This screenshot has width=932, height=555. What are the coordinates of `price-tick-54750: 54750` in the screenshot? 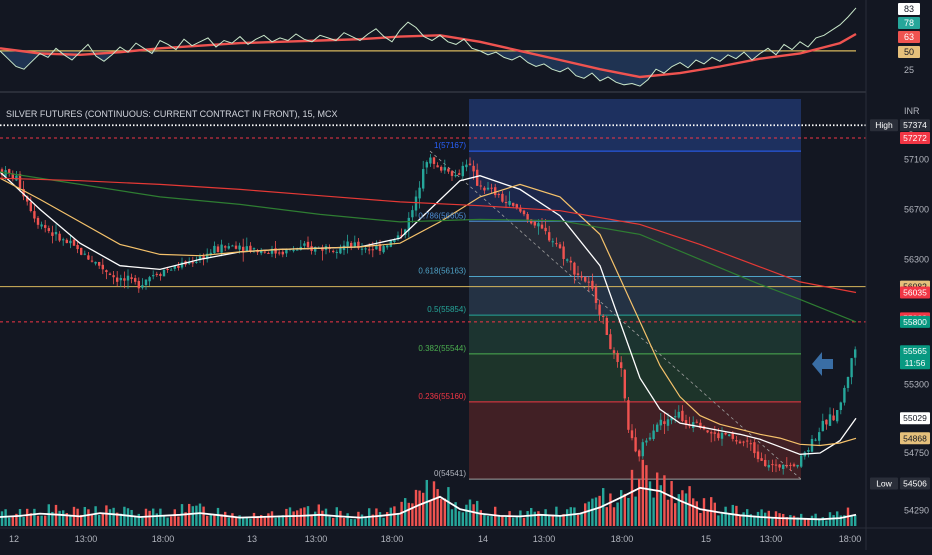 It's located at (916, 453).